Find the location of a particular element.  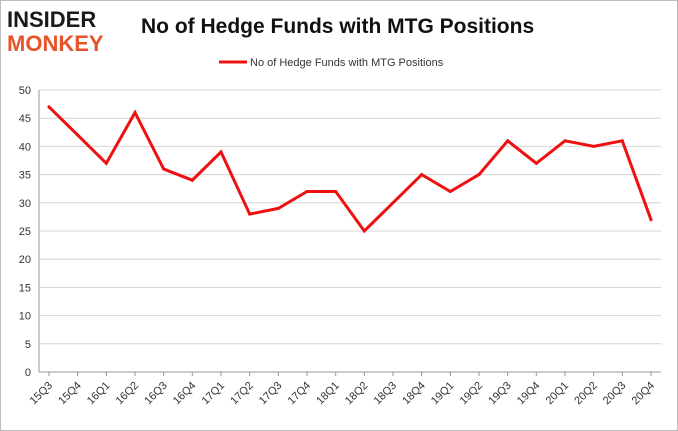

x-tick-label: 16Q2 is located at coordinates (128, 394).